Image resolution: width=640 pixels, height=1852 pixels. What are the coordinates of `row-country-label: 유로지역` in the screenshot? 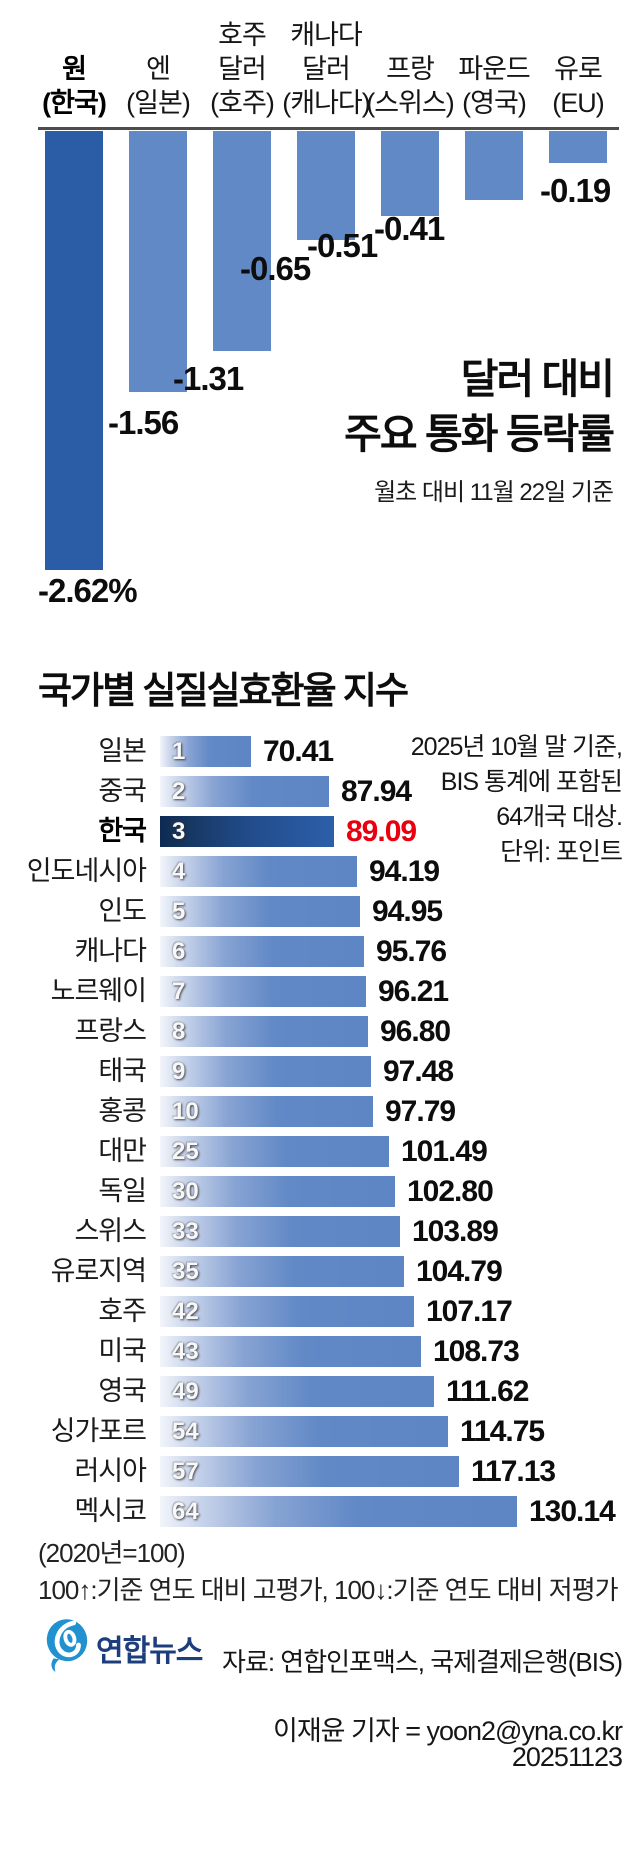 It's located at (98, 1271).